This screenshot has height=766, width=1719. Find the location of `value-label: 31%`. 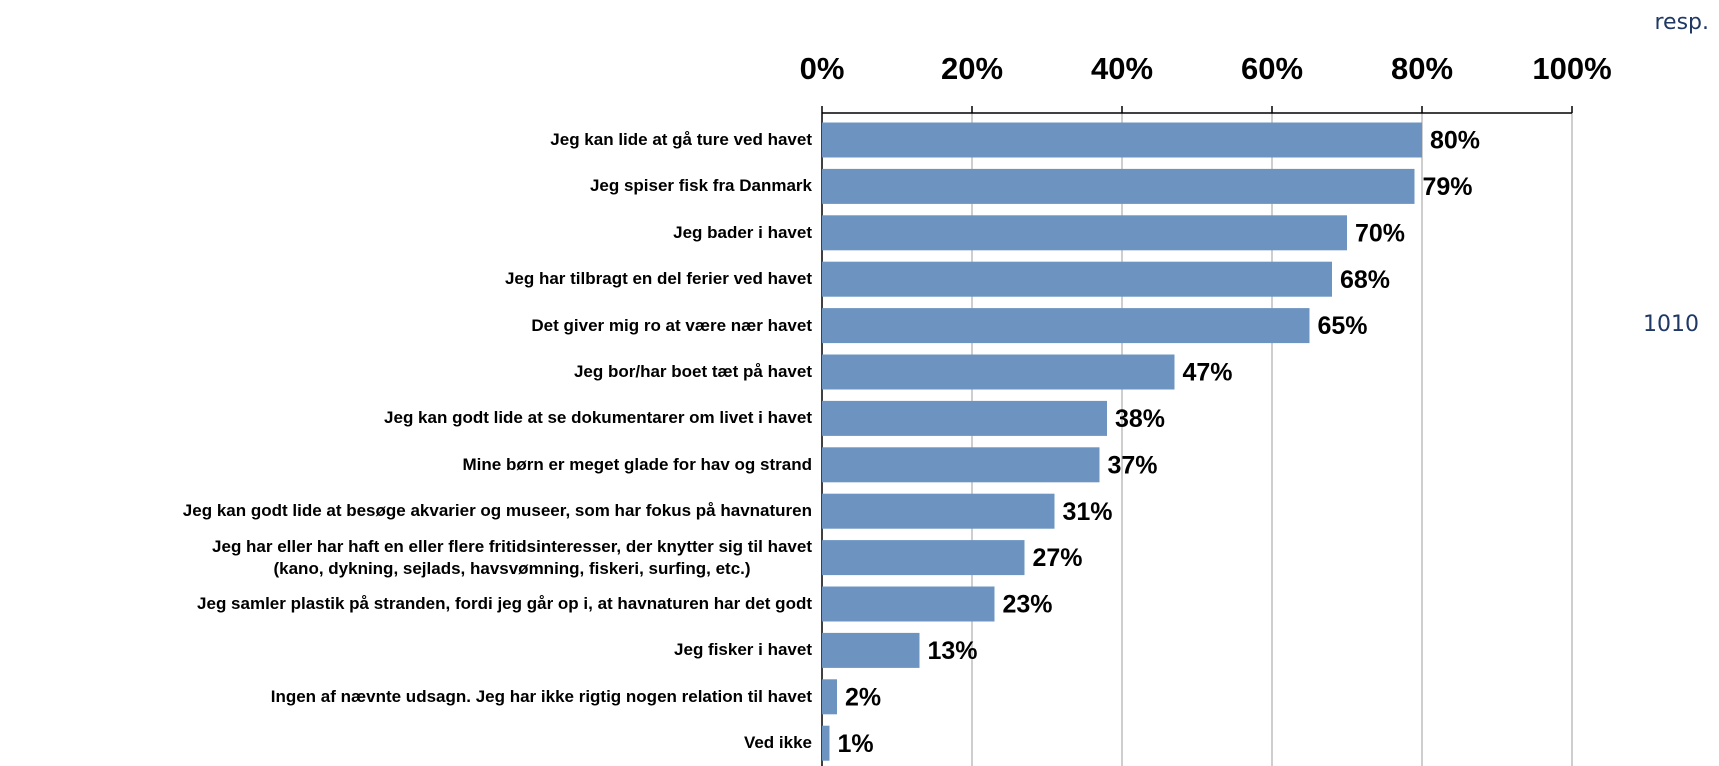

value-label: 31% is located at coordinates (1088, 512).